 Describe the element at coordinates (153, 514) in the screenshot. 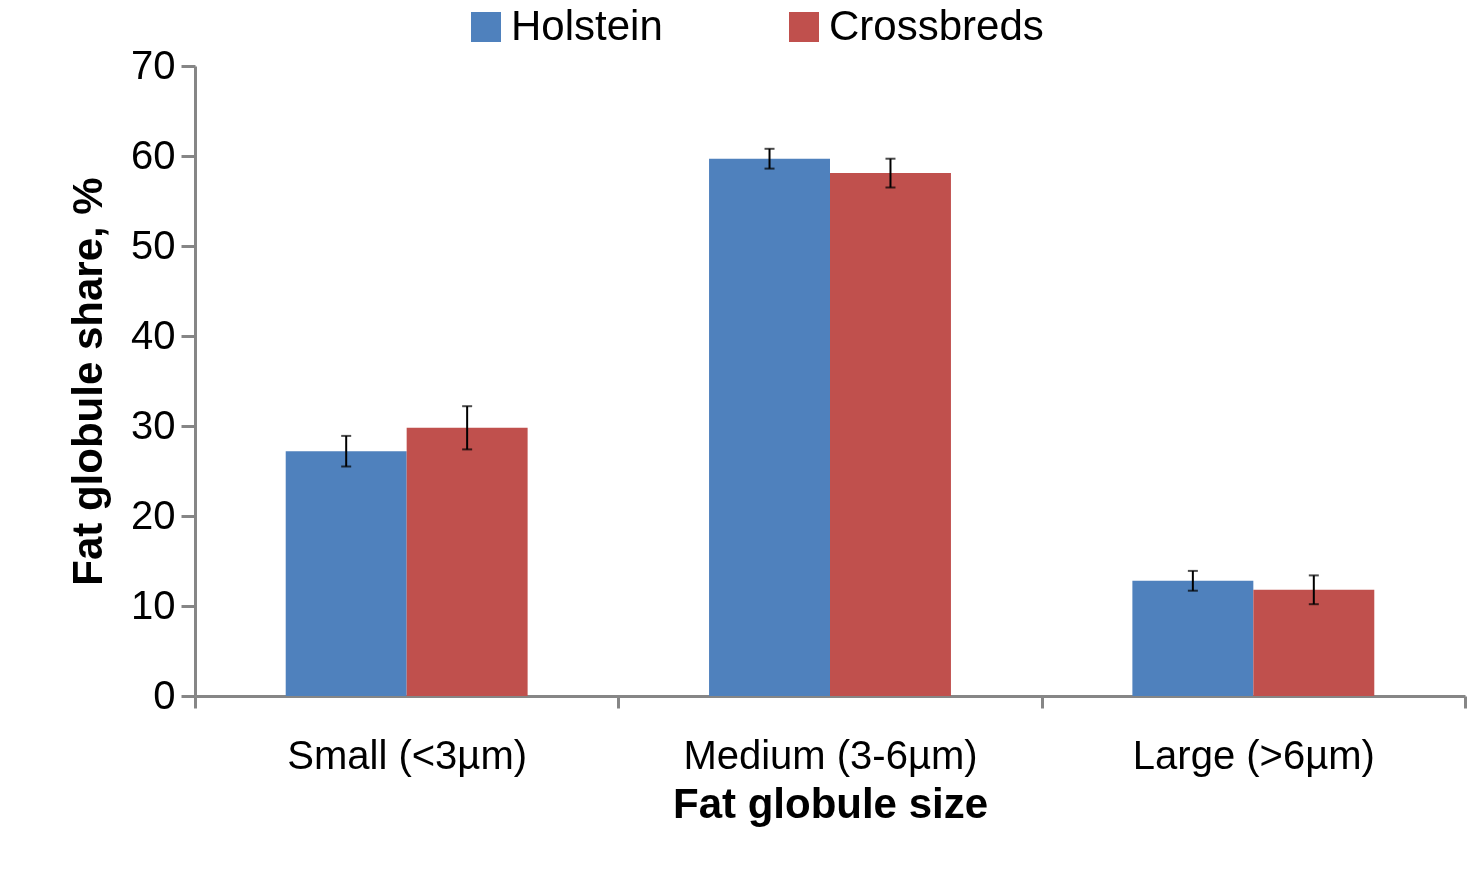

I see `y-tick-label: 20` at that location.